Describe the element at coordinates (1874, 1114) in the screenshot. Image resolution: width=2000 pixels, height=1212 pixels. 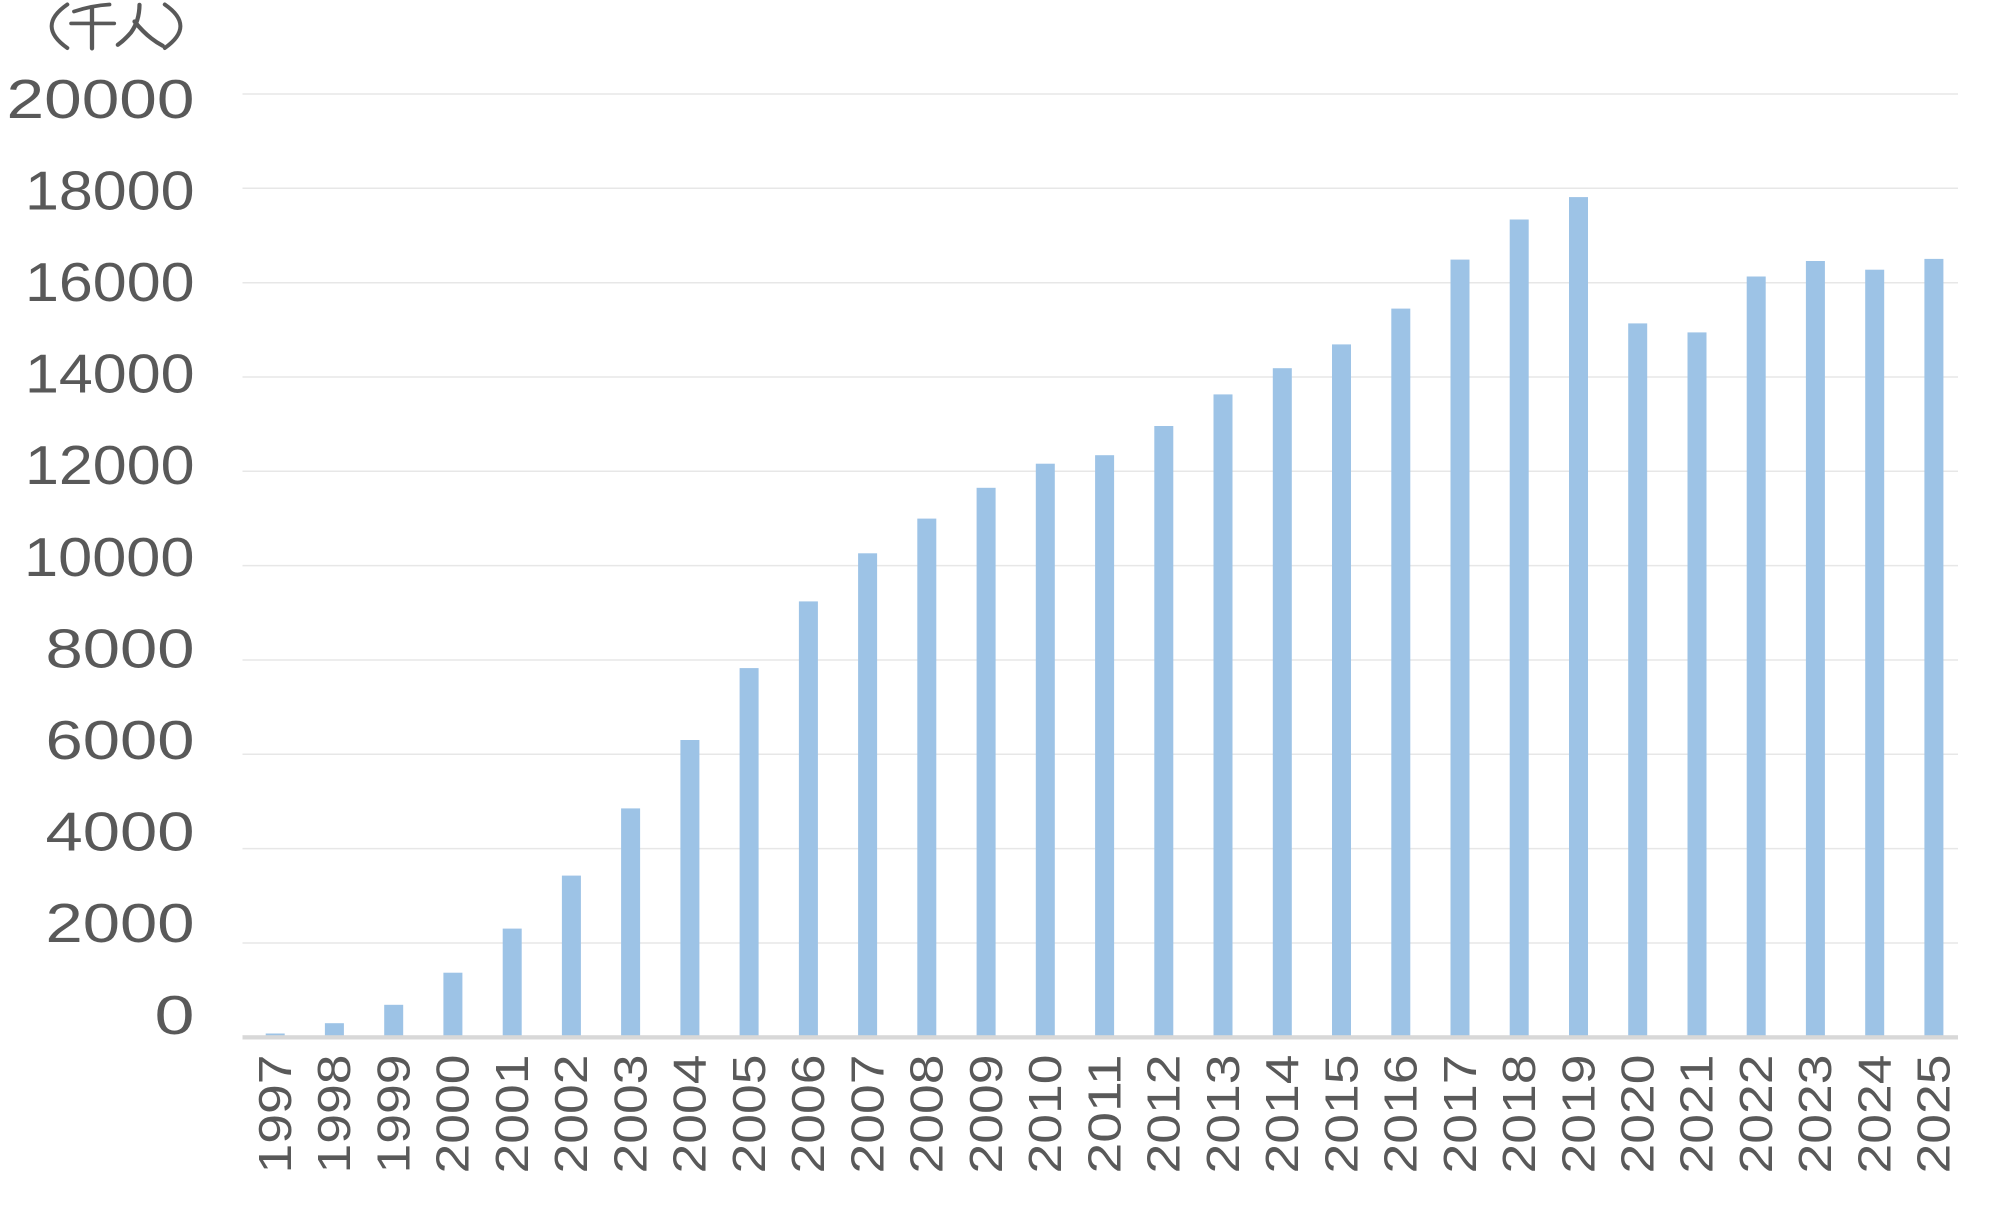
I see `svg-text: 2024` at that location.